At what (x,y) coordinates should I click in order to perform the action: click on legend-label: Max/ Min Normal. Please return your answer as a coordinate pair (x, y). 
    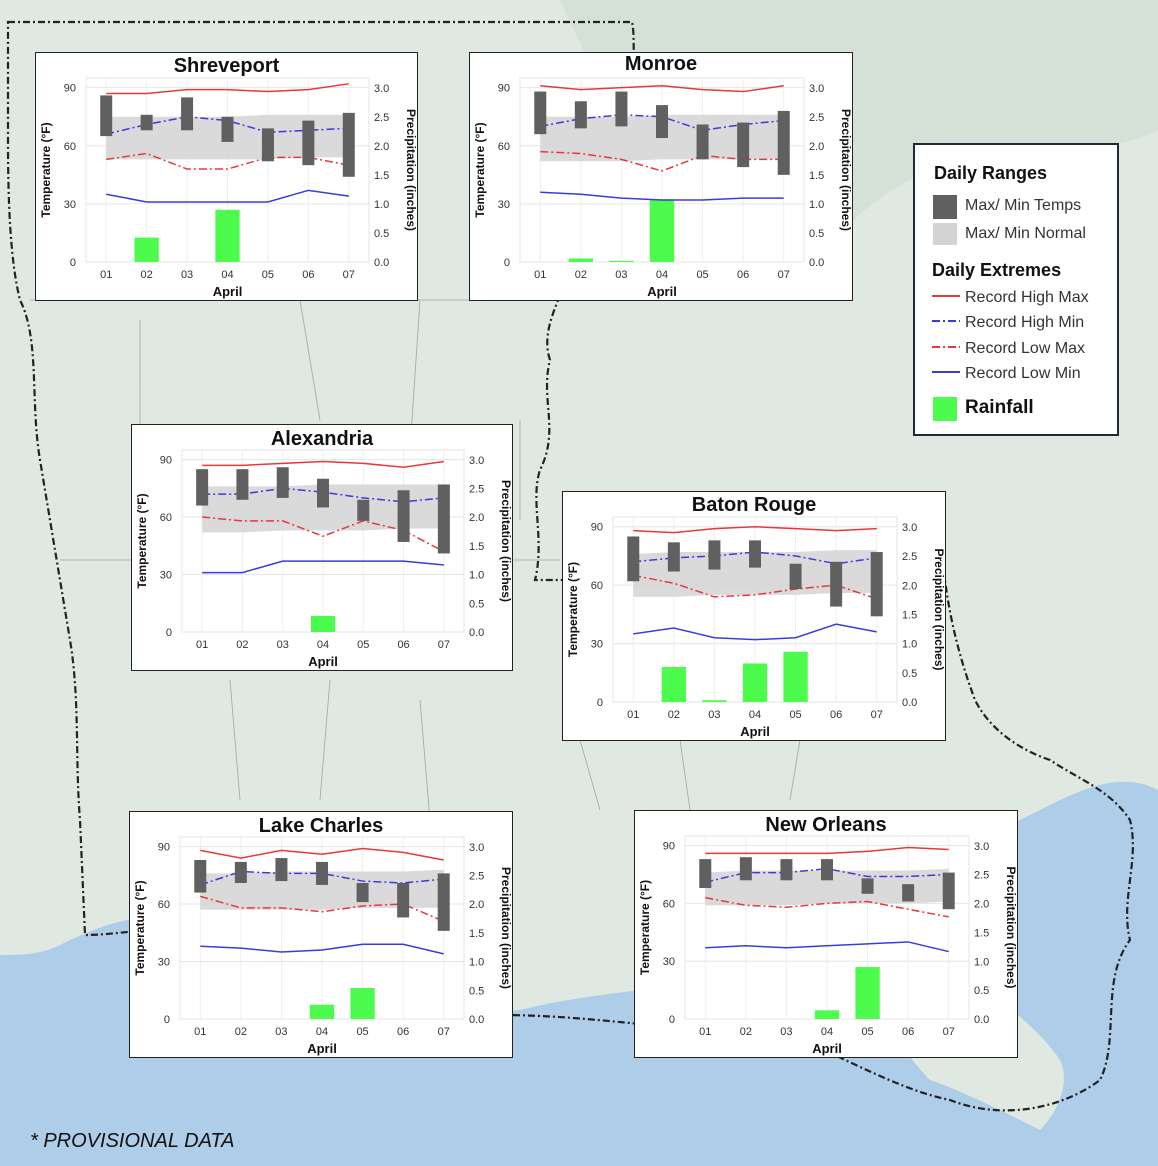
    Looking at the image, I should click on (1025, 233).